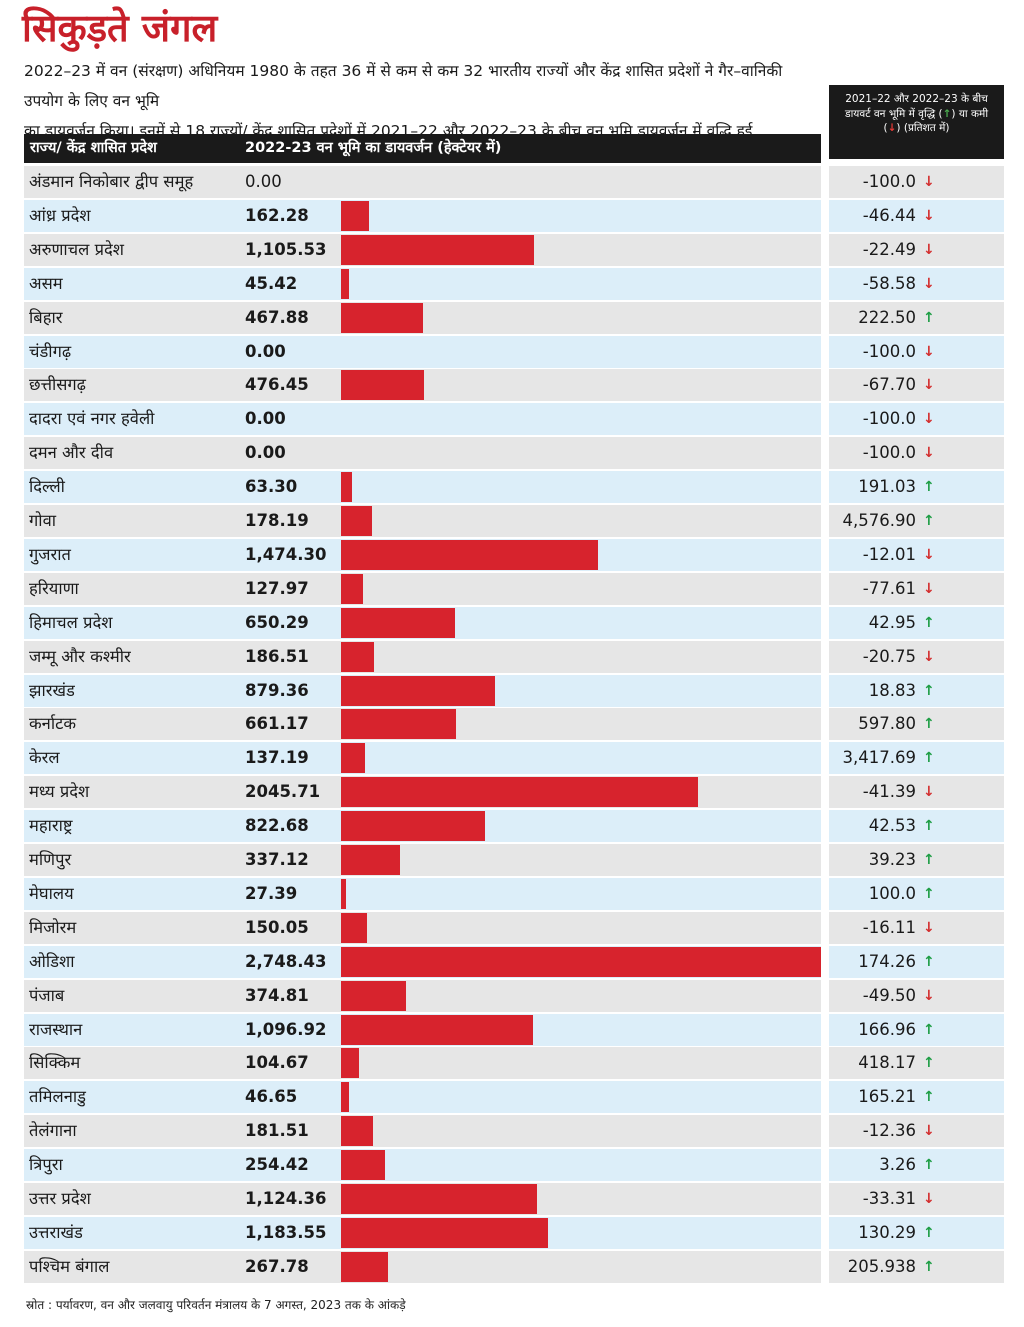 Image resolution: width=1024 pixels, height=1327 pixels. Describe the element at coordinates (43, 520) in the screenshot. I see `state-name: गोवा` at that location.